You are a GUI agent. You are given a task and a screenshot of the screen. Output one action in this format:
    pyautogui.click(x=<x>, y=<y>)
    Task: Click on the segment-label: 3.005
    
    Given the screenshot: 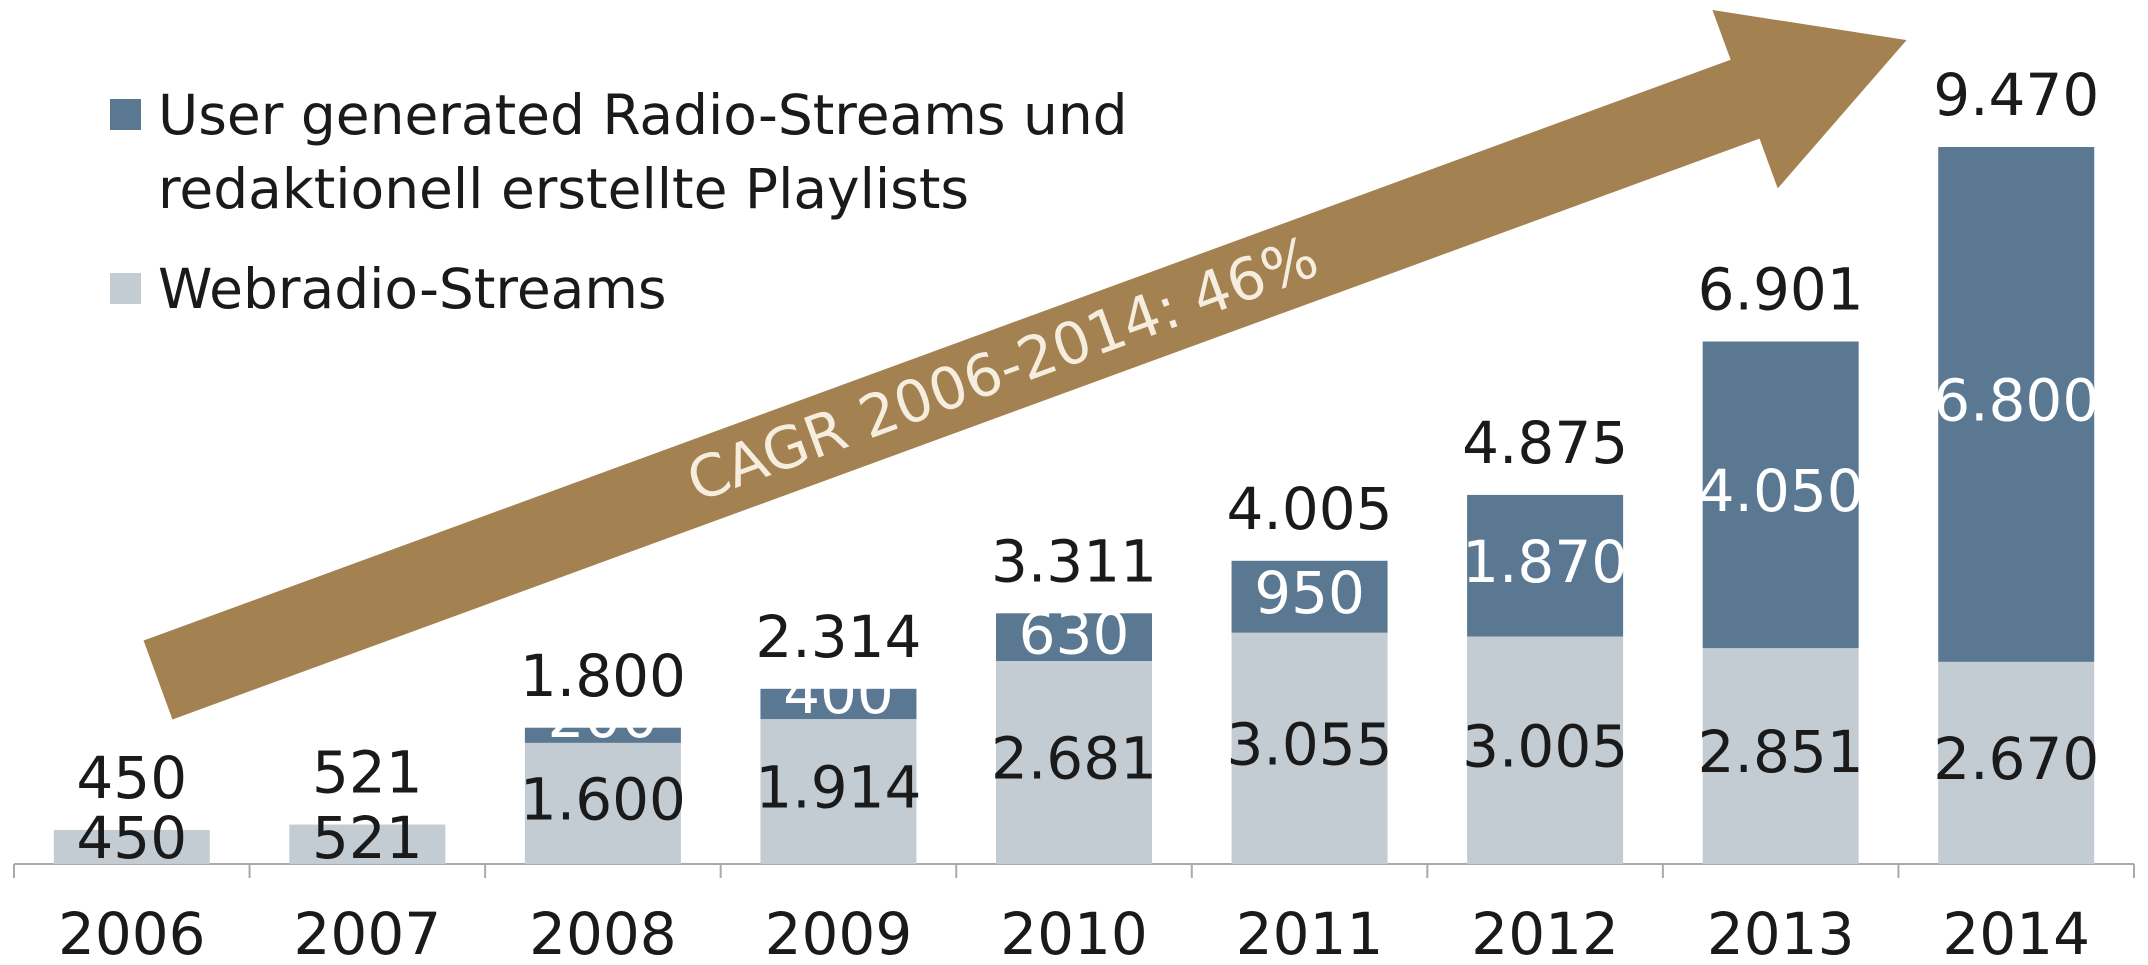 What is the action you would take?
    pyautogui.click(x=1545, y=746)
    